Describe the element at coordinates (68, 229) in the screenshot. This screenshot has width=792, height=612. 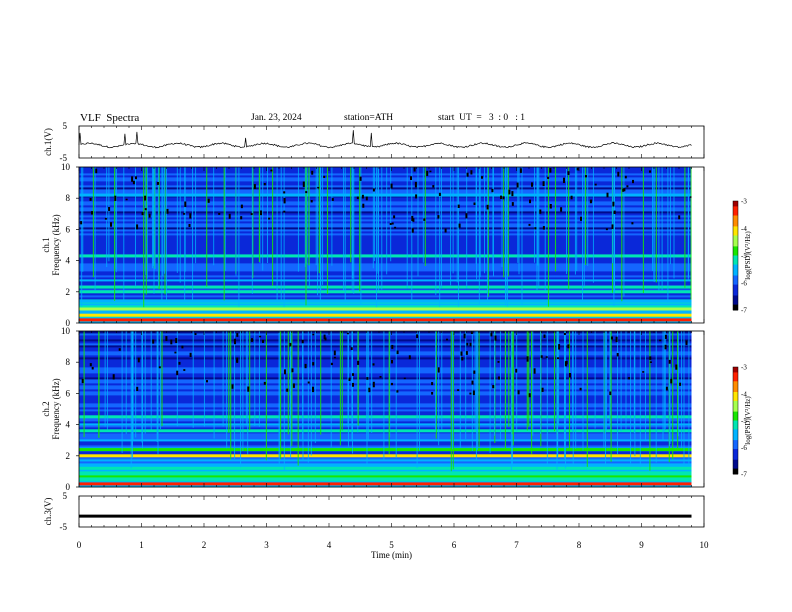
I see `ch1-ytick-label: 6` at that location.